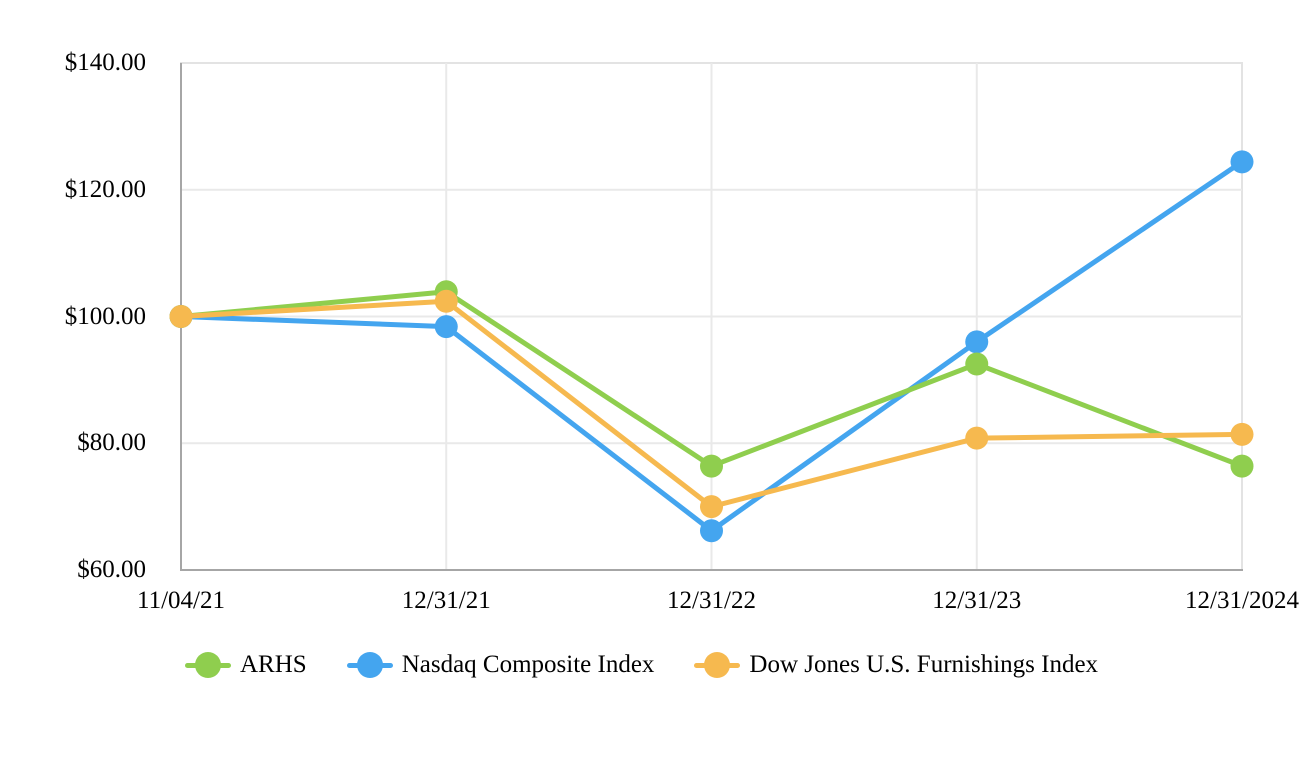 Image resolution: width=1304 pixels, height=760 pixels. What do you see at coordinates (528, 664) in the screenshot?
I see `legend-label: Nasdaq Composite Index` at bounding box center [528, 664].